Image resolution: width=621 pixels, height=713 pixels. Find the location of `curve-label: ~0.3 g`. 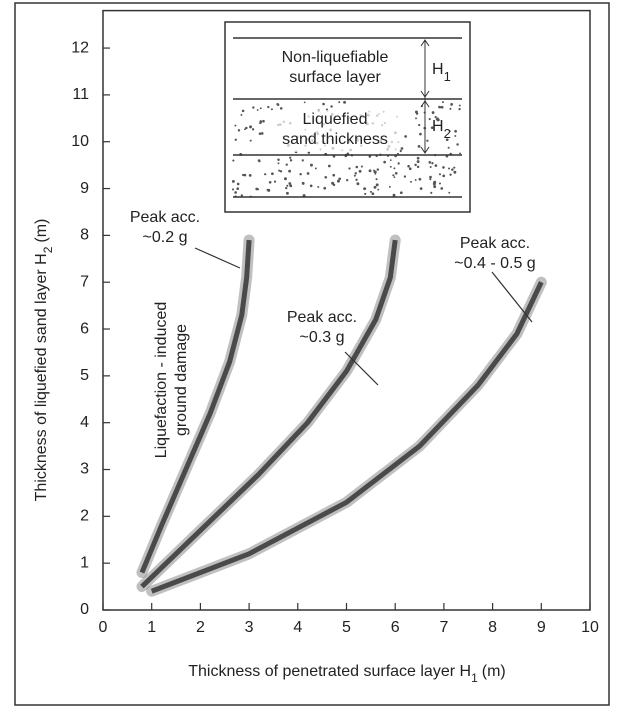

curve-label: ~0.3 g is located at coordinates (322, 337).